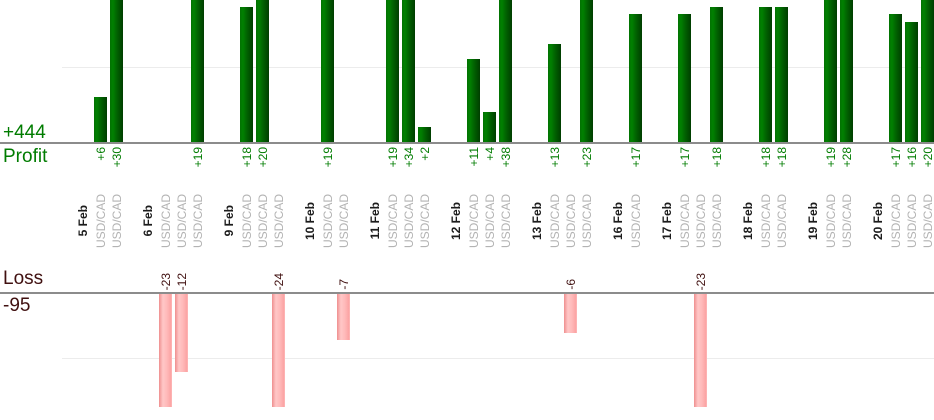  What do you see at coordinates (278, 264) in the screenshot?
I see `loss-value-label: -24` at bounding box center [278, 264].